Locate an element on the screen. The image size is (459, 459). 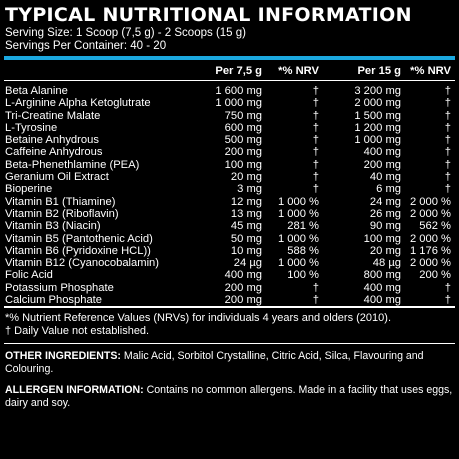
header-underline is located at coordinates (229, 82).